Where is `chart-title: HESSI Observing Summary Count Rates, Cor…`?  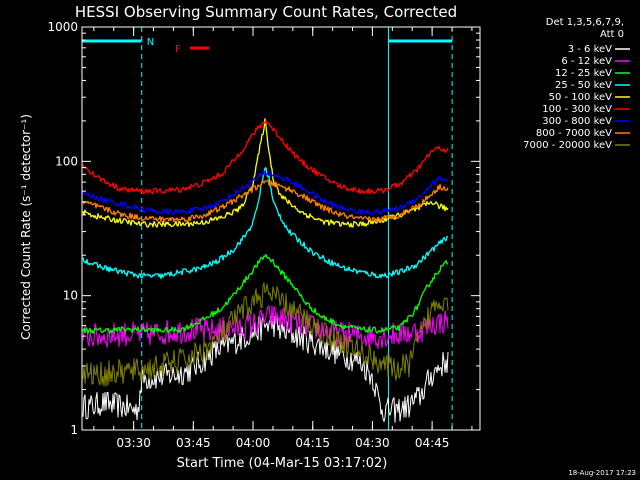
chart-title: HESSI Observing Summary Count Rates, Cor… is located at coordinates (266, 12).